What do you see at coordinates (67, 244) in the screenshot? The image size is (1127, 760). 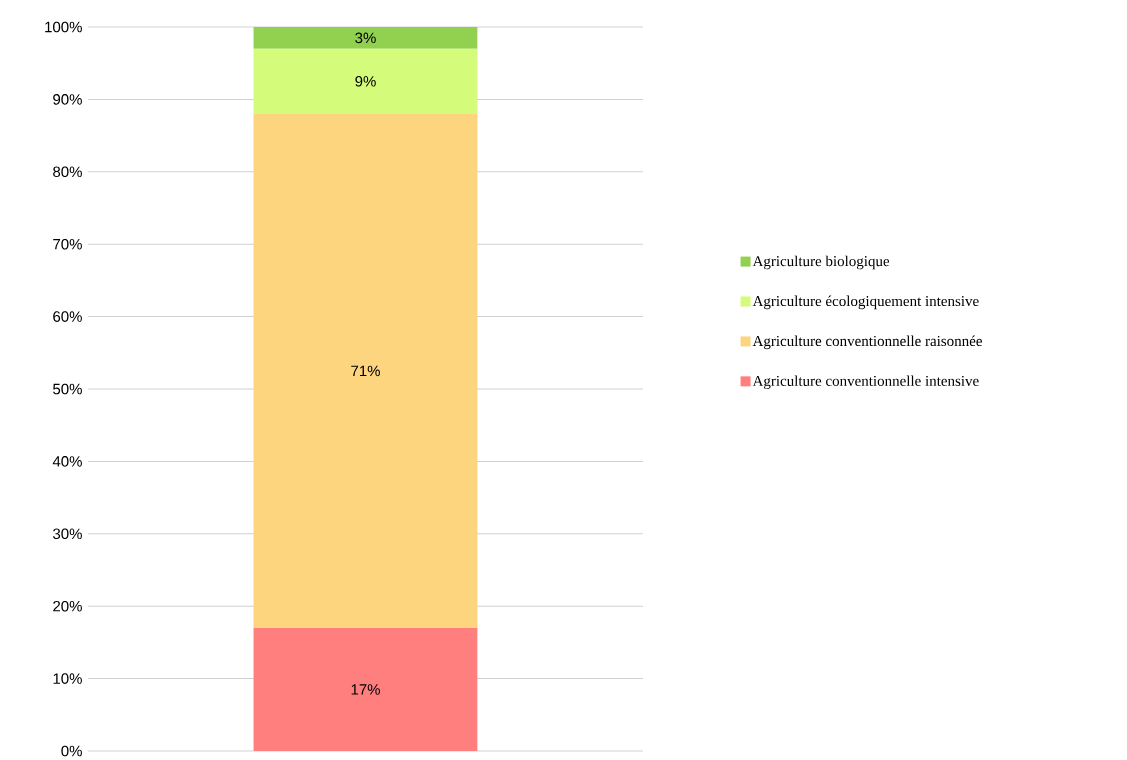 I see `y-tick-label: 70%` at bounding box center [67, 244].